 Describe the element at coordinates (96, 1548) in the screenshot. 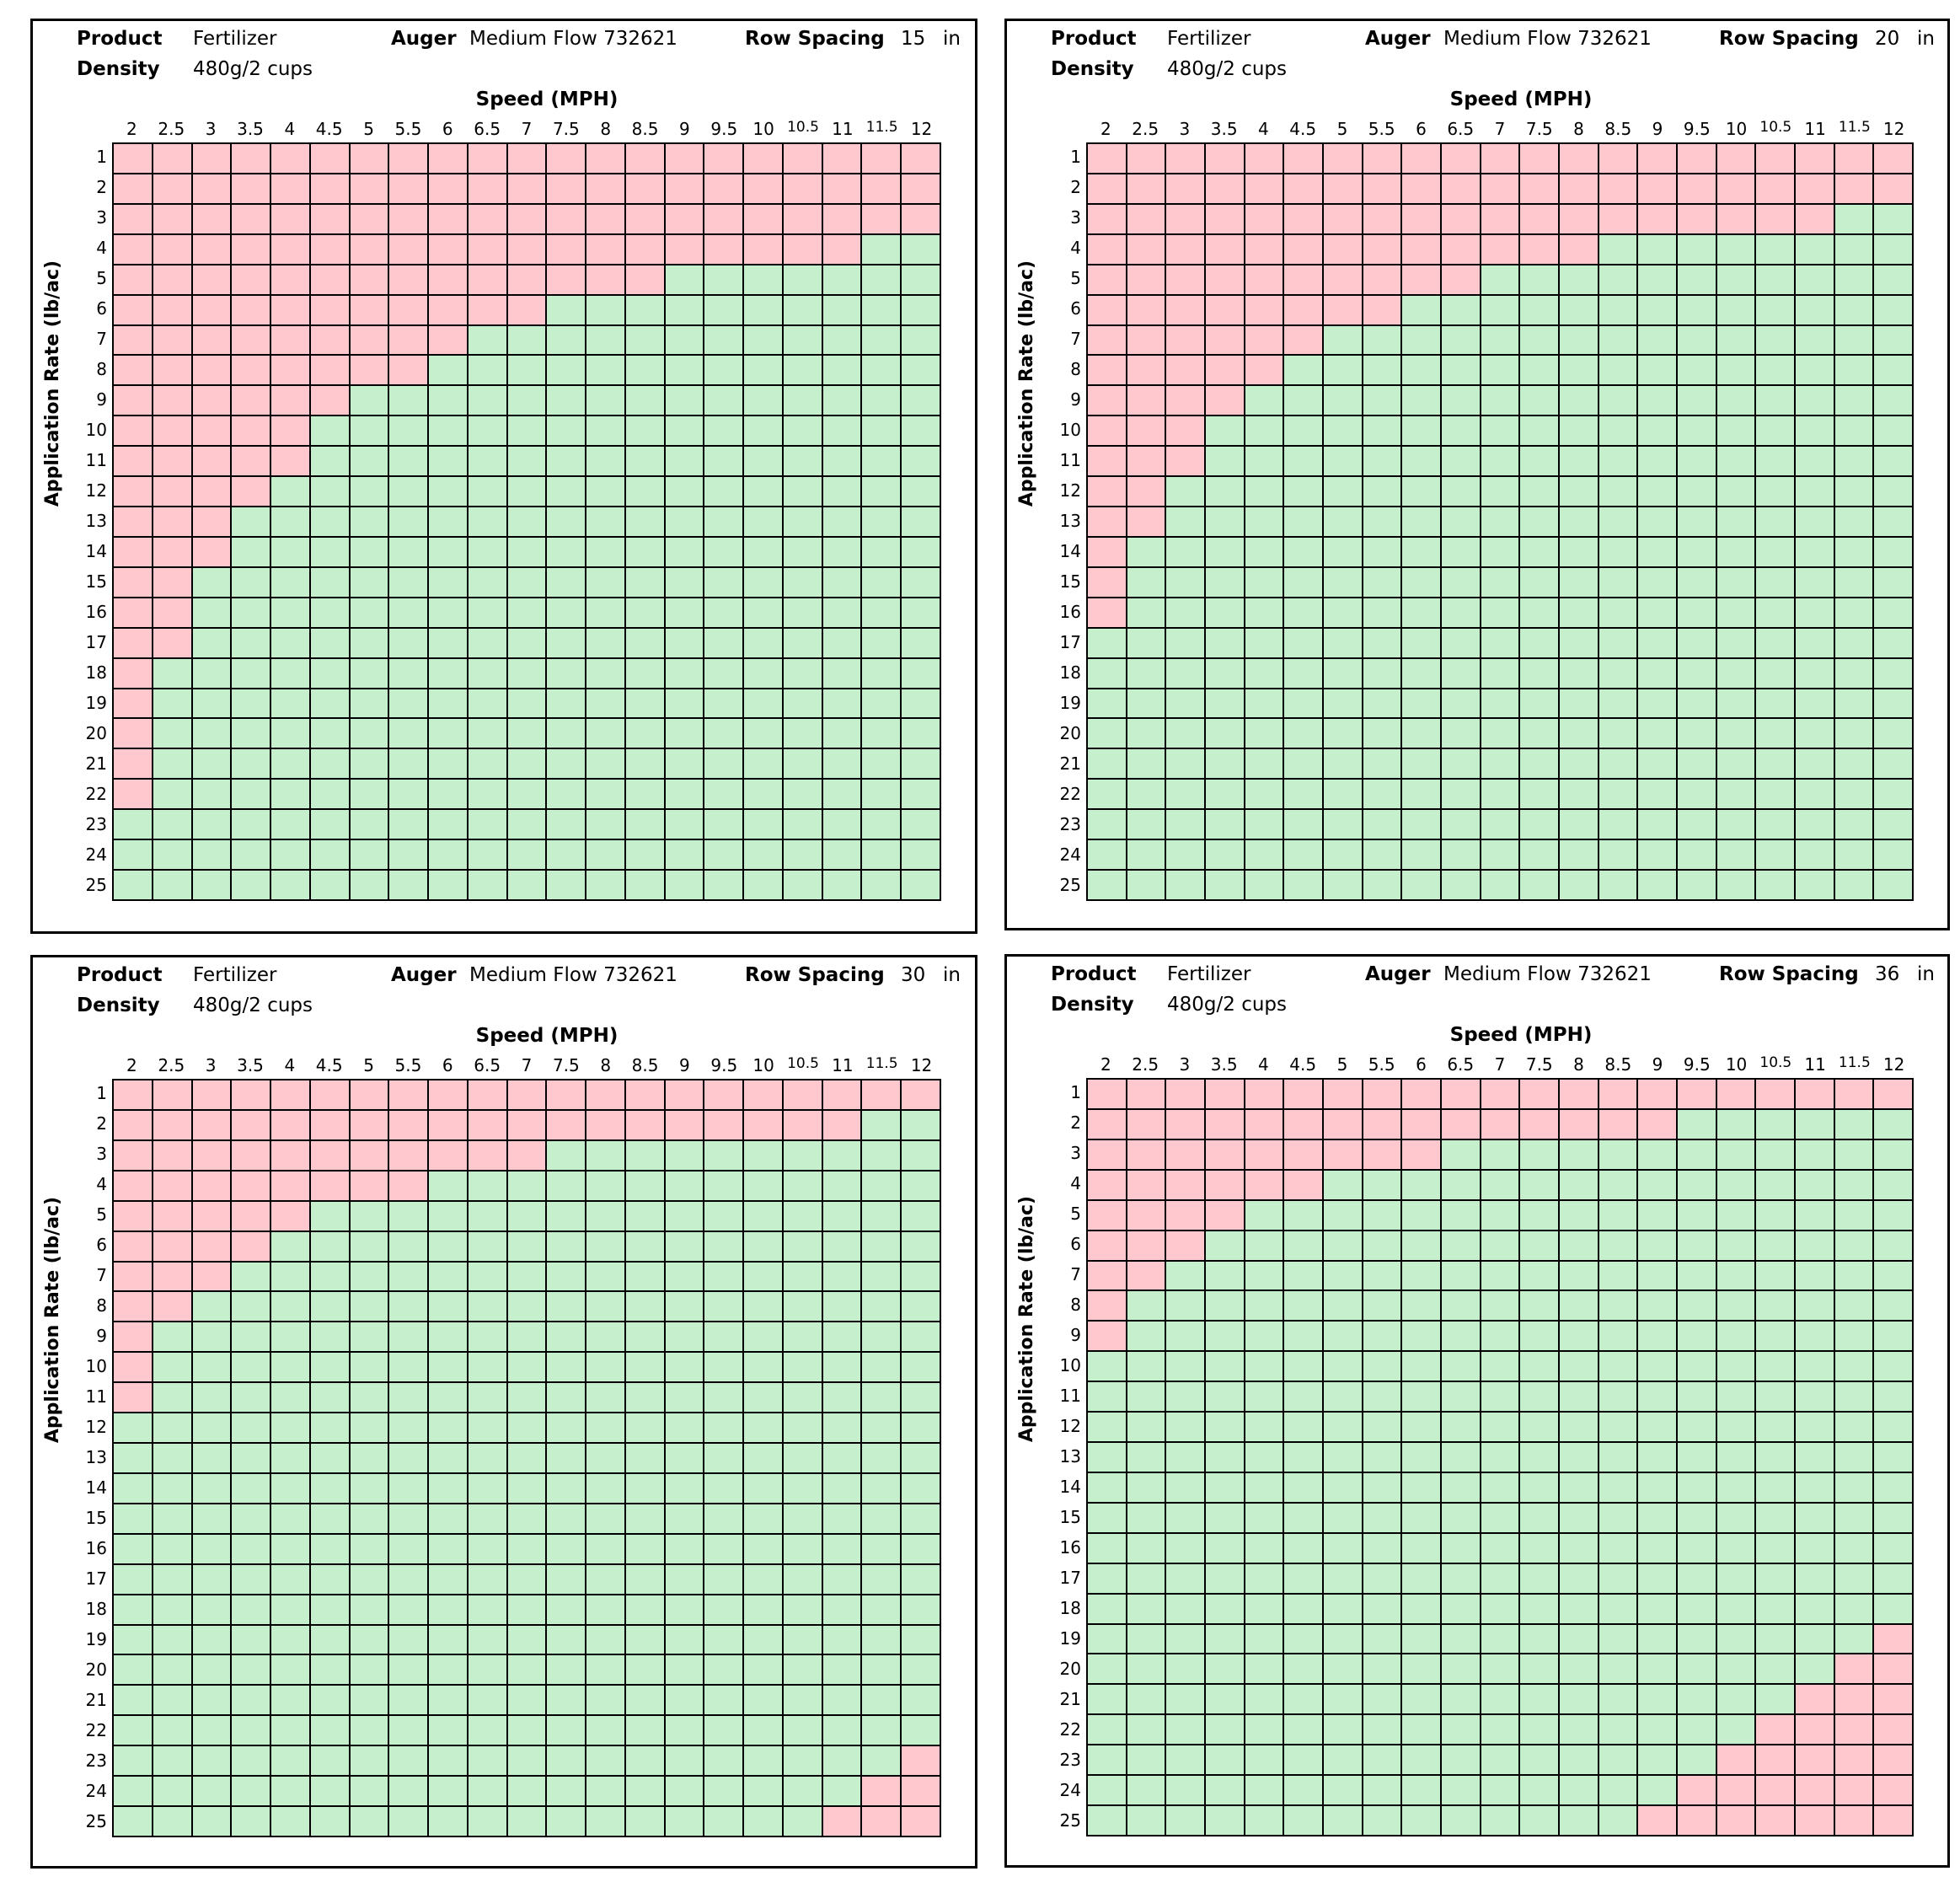

I see `y-tick-label: 16` at that location.